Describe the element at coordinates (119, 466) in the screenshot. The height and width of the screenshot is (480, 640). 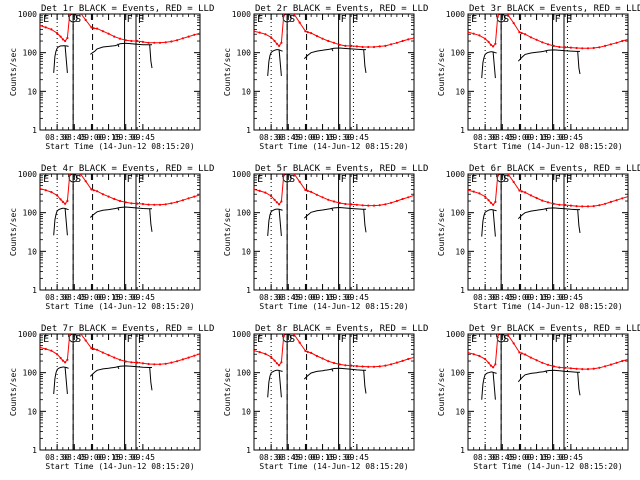
I see `x-axis-label: Start Time (14-Jun-12 08:15:20)` at that location.